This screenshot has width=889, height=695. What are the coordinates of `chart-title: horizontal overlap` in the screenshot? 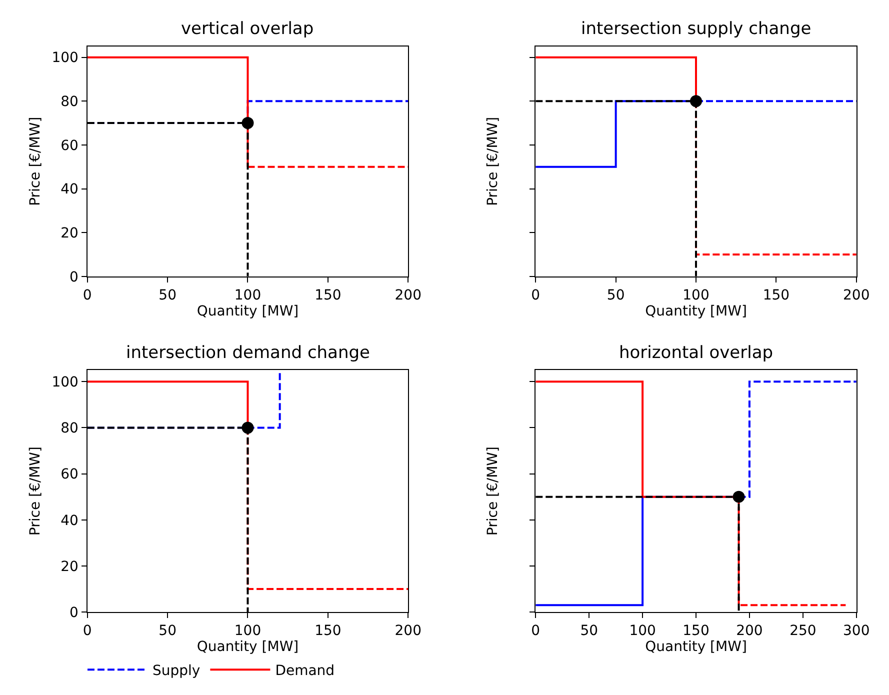 It's located at (696, 353).